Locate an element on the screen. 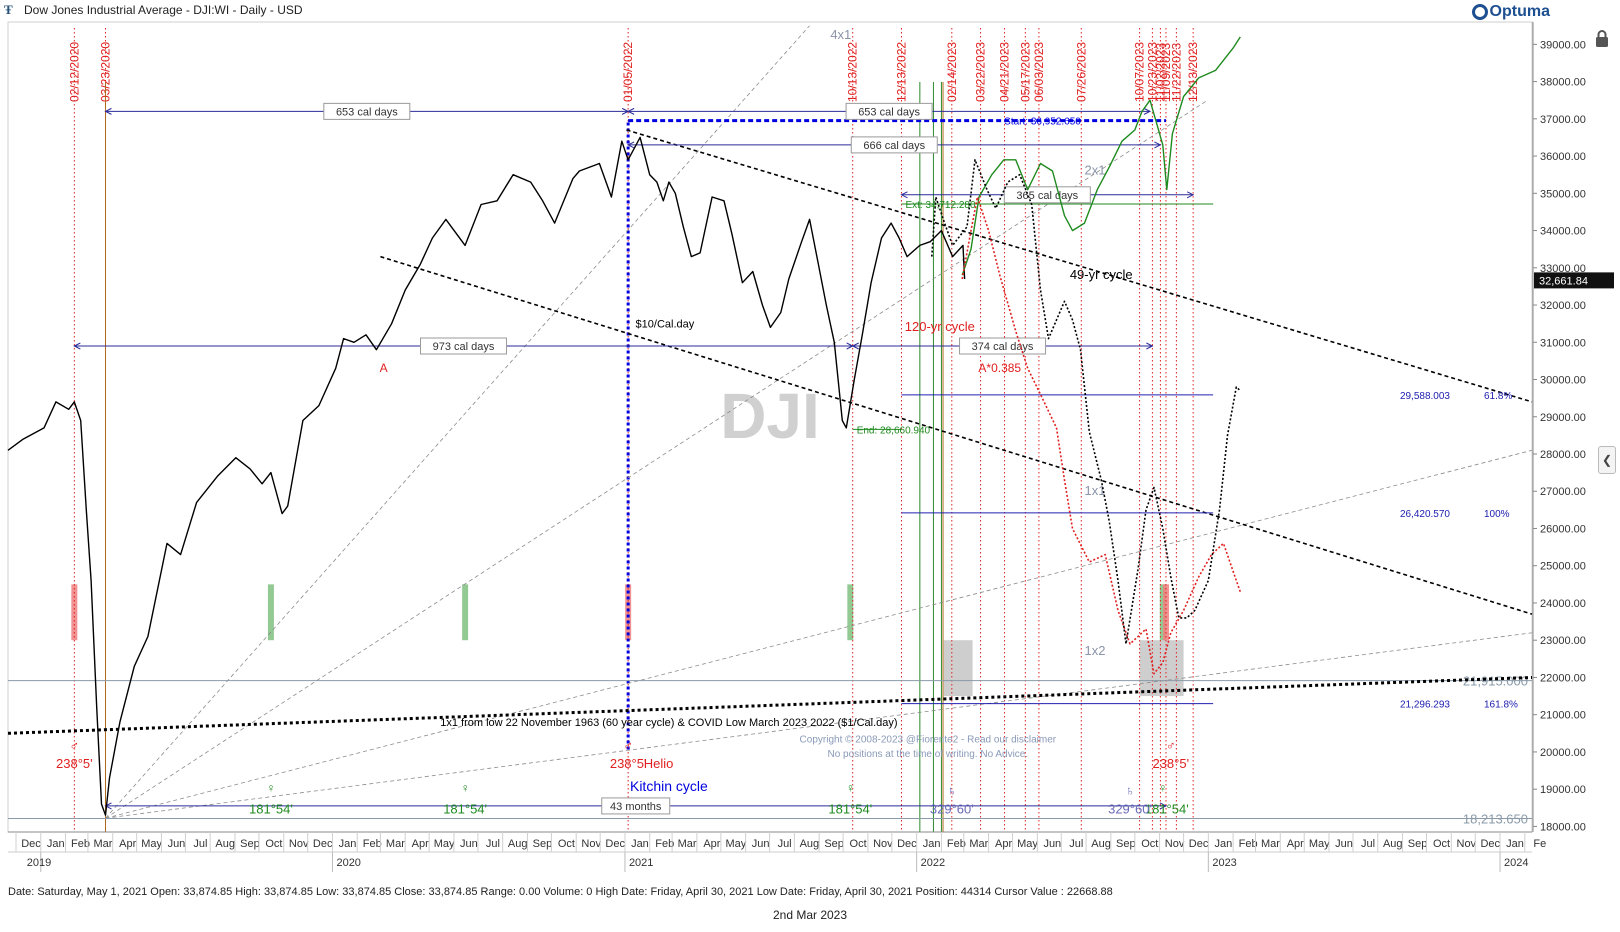 The height and width of the screenshot is (932, 1620). brand-logo: Optuma is located at coordinates (1510, 12).